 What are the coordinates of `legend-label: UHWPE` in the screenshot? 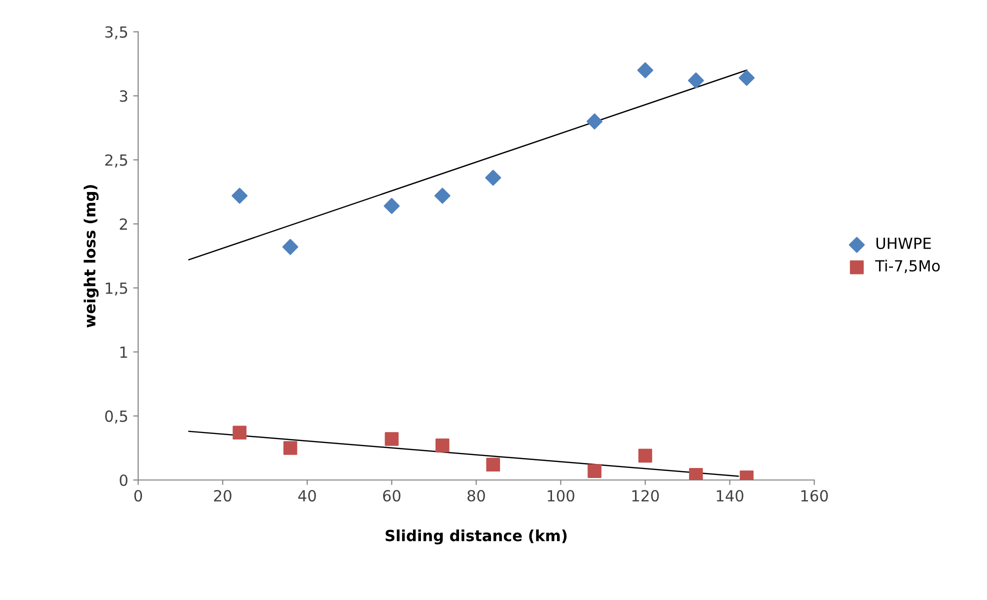 It's located at (903, 244).